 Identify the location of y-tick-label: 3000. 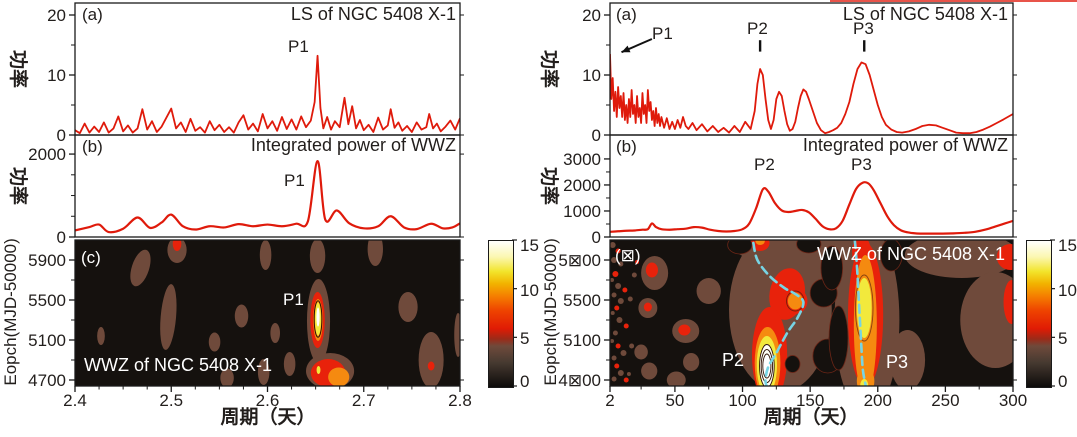
(582, 159).